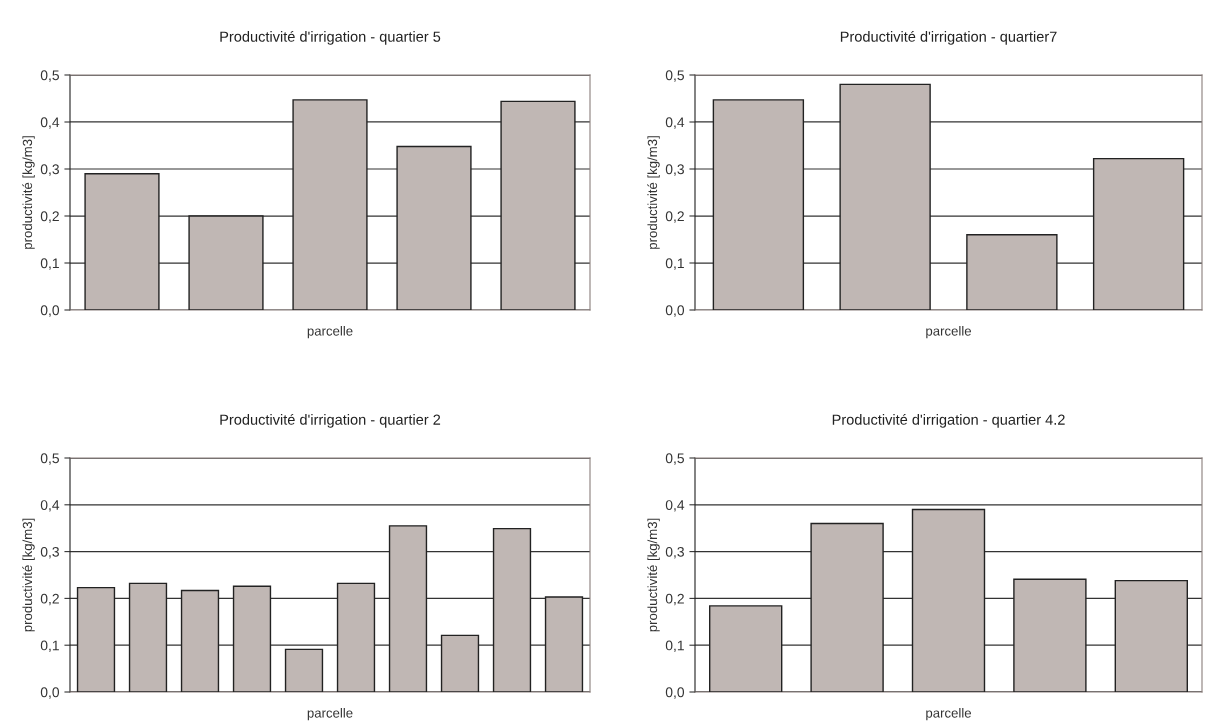 This screenshot has width=1205, height=727. I want to click on chart-title: Productivité d'irrigation - quartier 2, so click(330, 420).